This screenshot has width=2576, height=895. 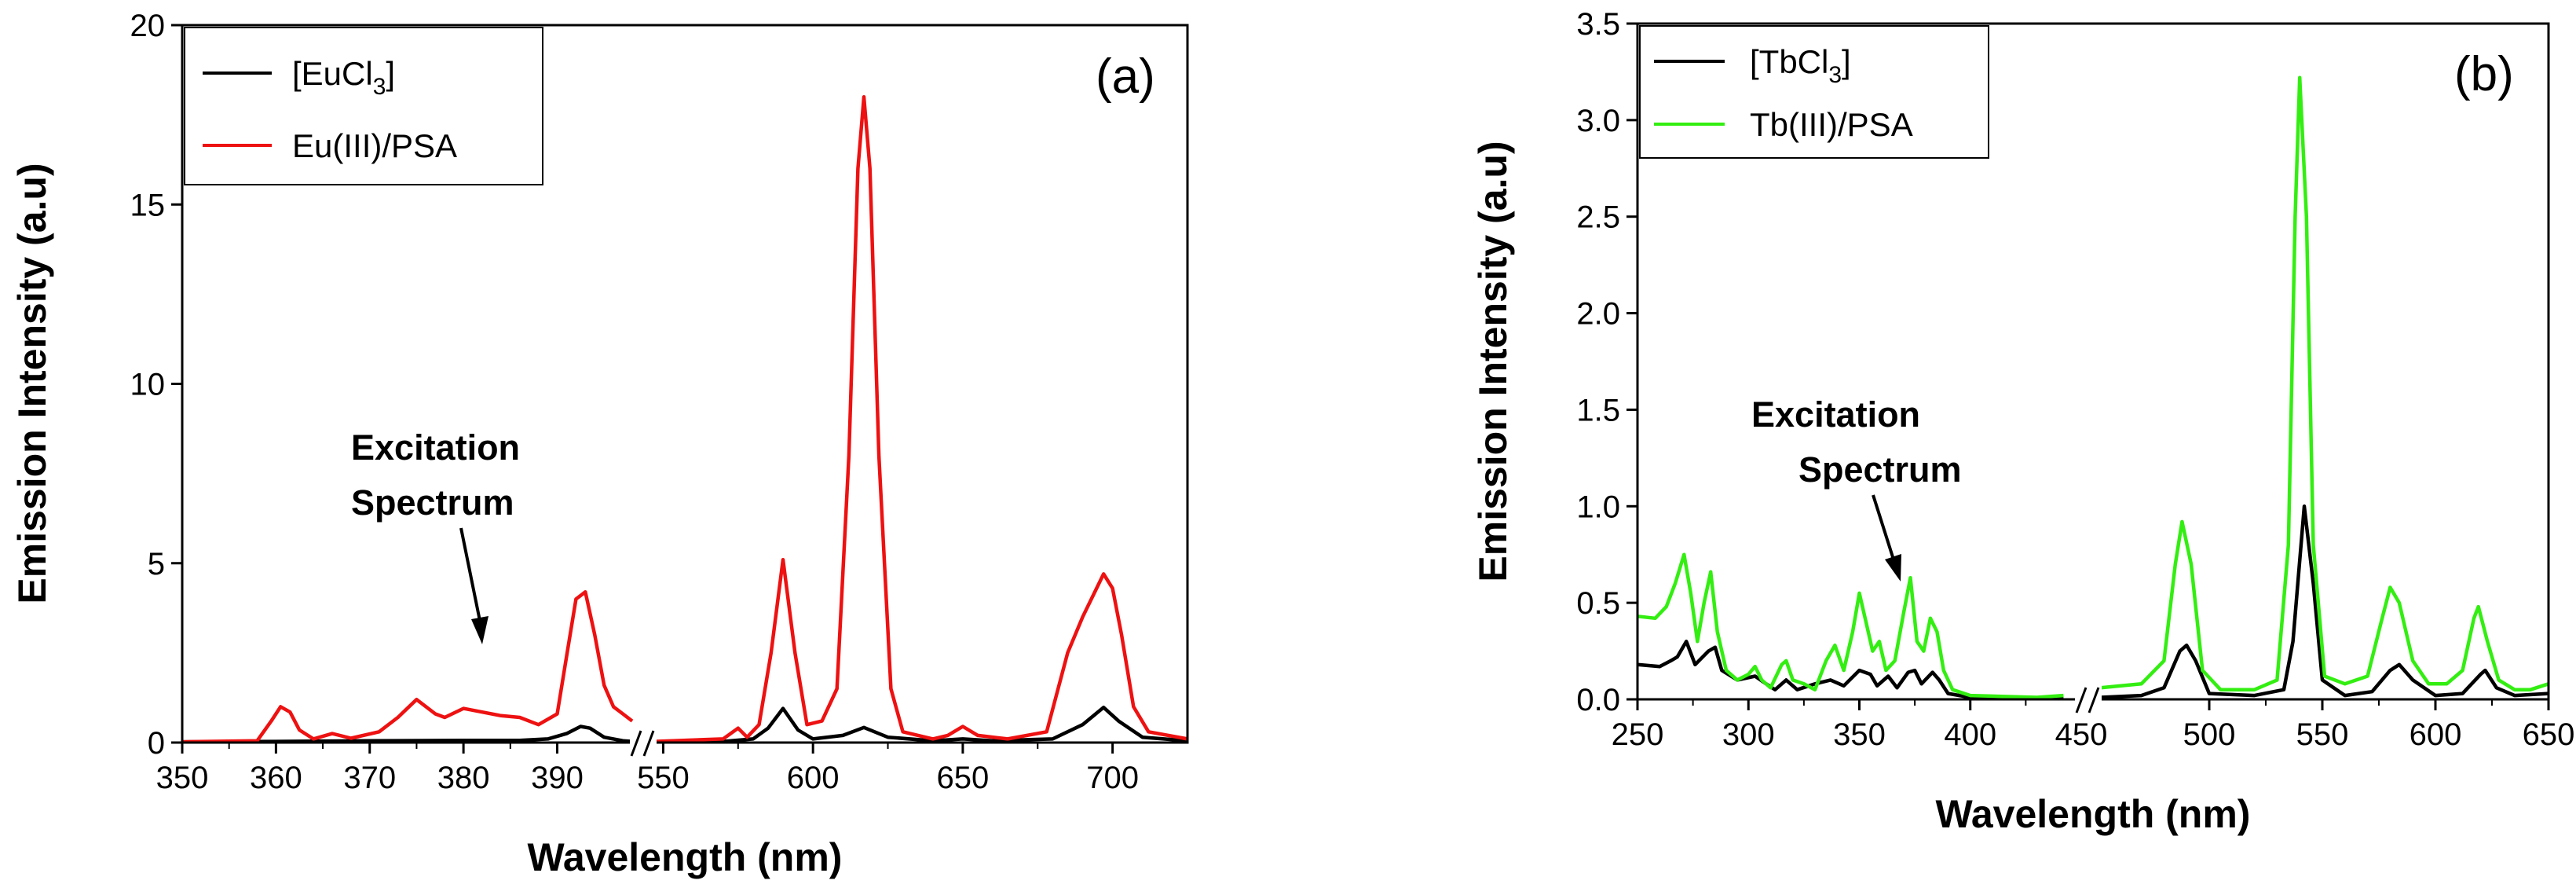 I want to click on y-tick-label-a-2: 10, so click(x=148, y=385).